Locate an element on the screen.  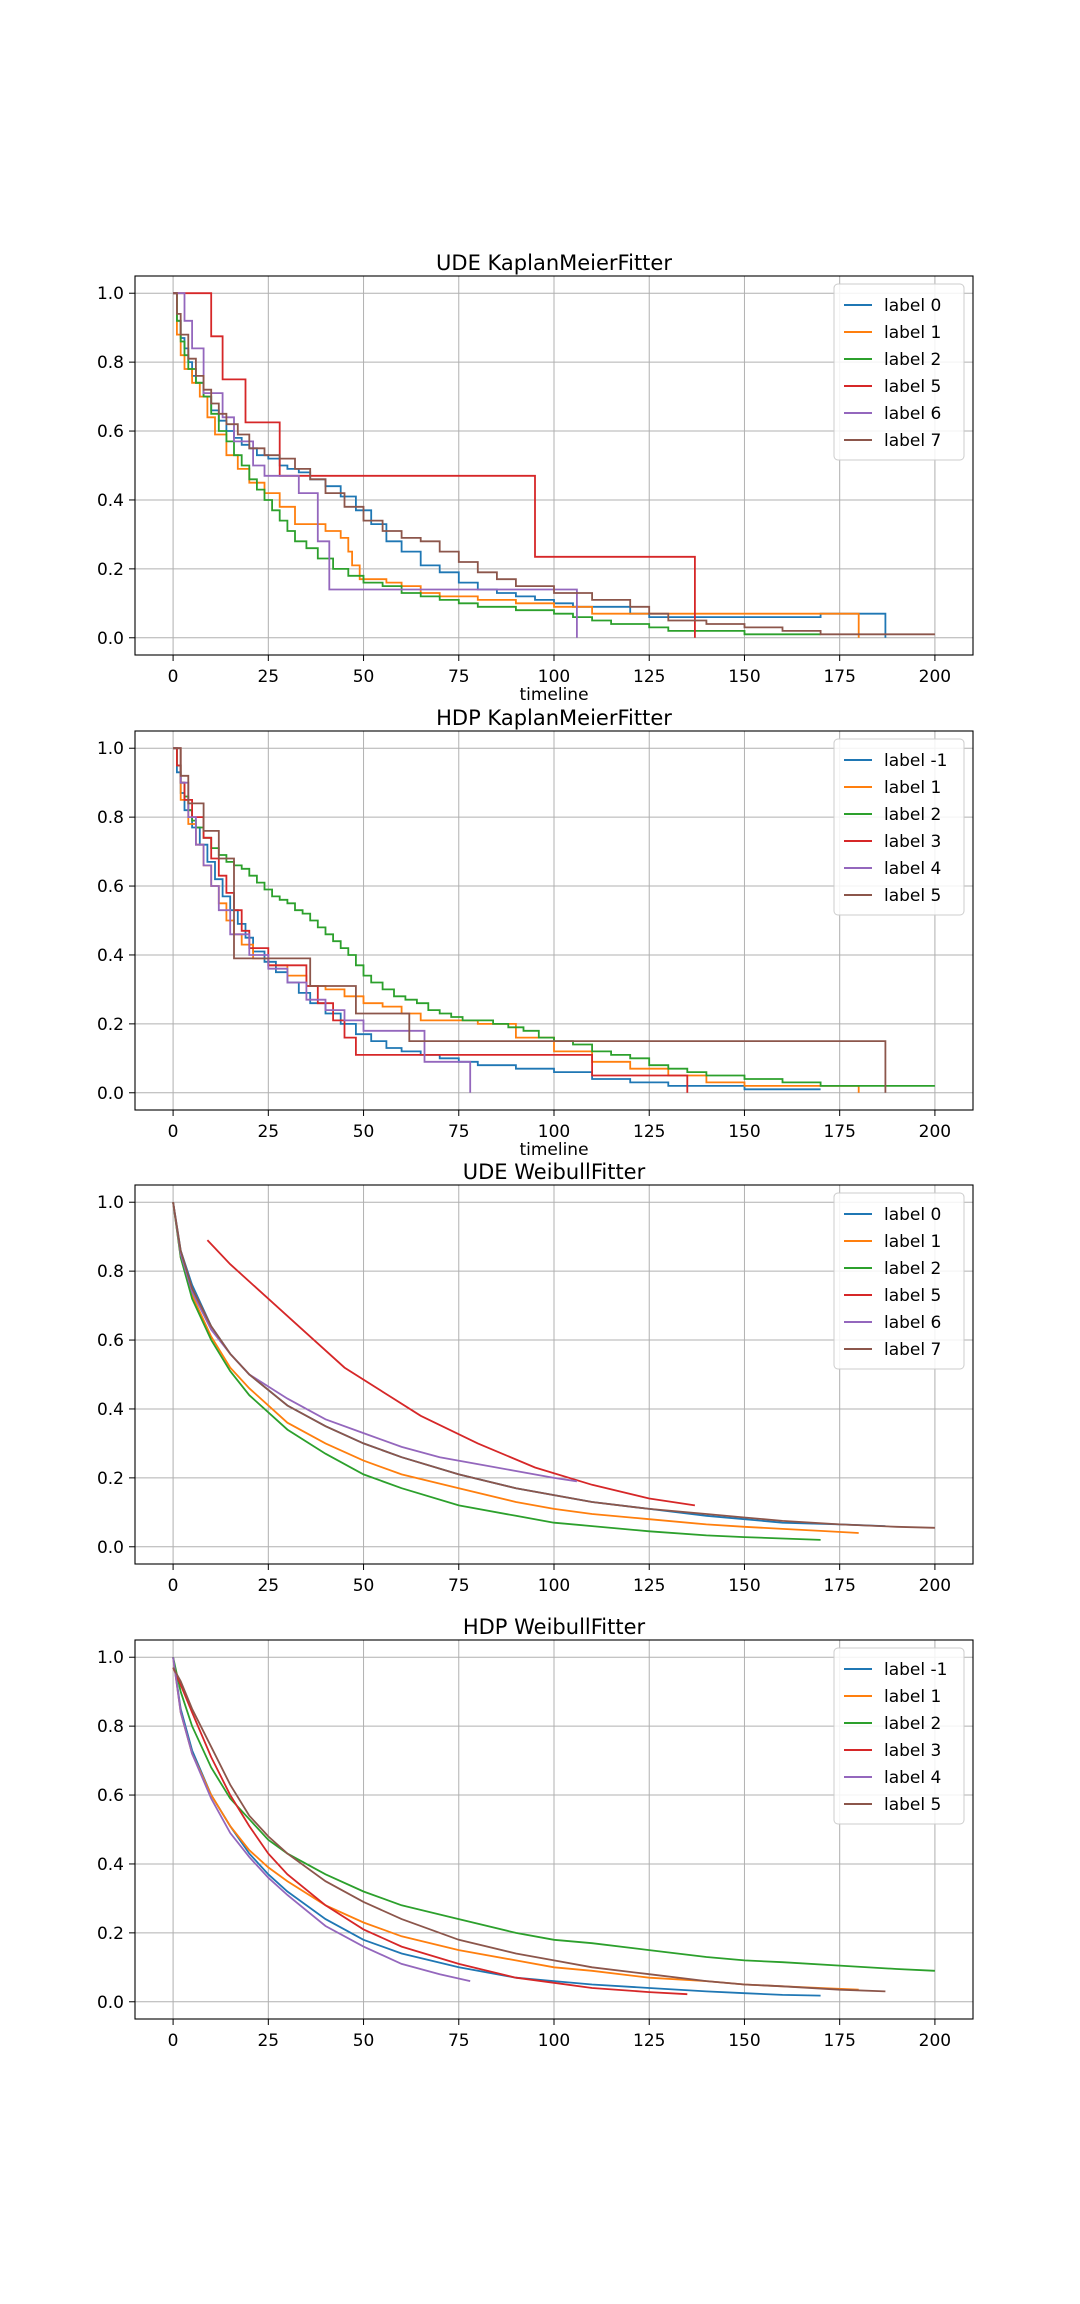
legend-label: label 3 is located at coordinates (912, 1751).